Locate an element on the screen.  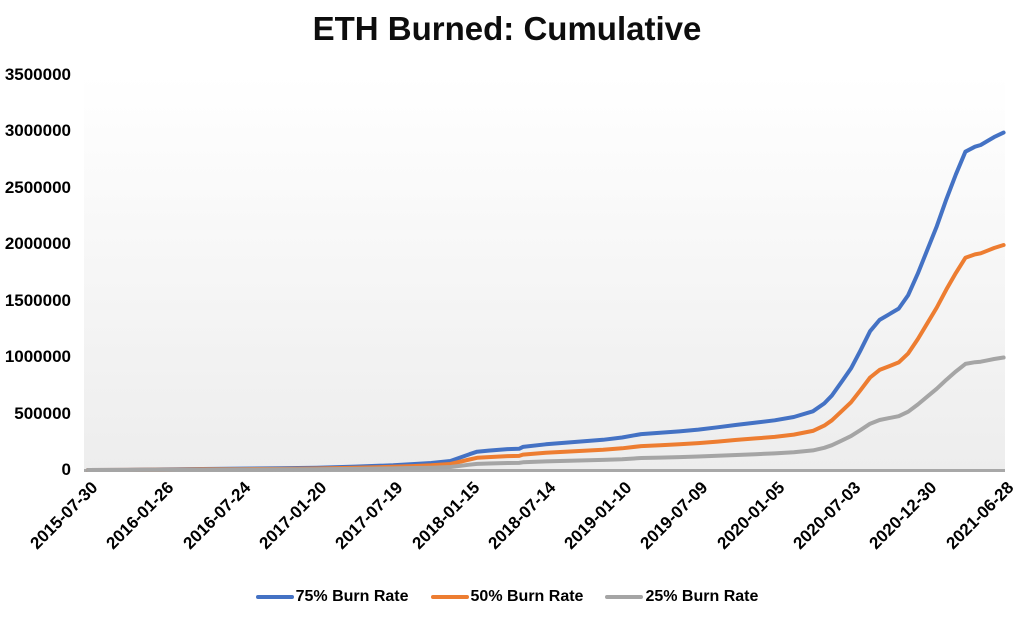
x-axis-label: 2017-01-20 is located at coordinates (293, 515).